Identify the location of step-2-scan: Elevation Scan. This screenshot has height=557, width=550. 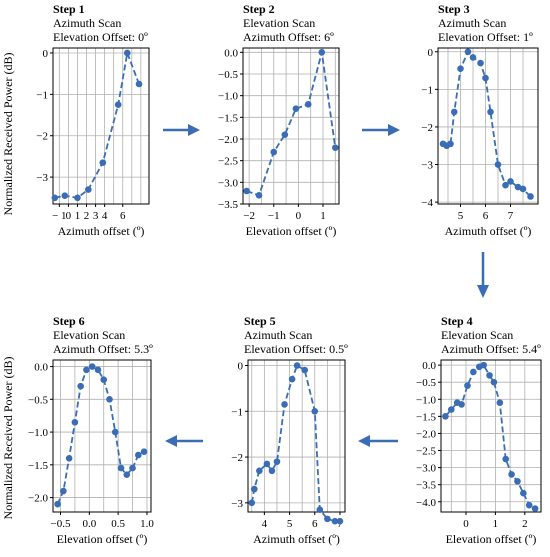
(279, 23).